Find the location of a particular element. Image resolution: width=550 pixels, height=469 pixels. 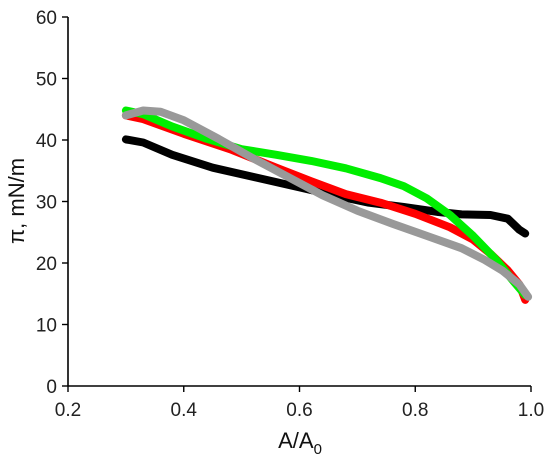

x-axis-title-subscript: 0 is located at coordinates (318, 449).